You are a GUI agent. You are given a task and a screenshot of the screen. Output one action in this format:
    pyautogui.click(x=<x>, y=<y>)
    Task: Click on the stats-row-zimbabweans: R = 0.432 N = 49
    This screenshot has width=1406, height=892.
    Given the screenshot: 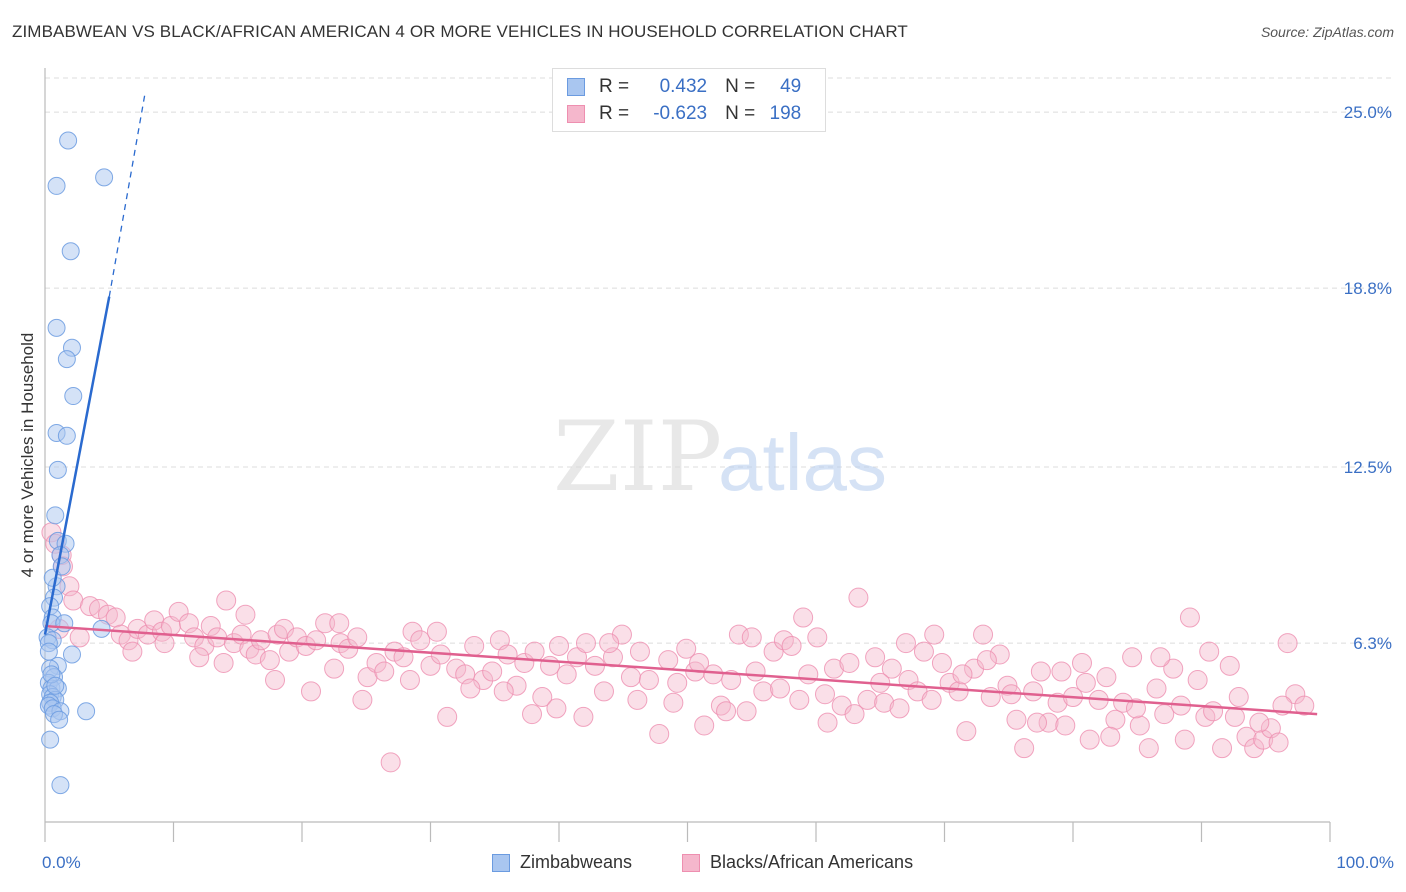 What is the action you would take?
    pyautogui.click(x=684, y=87)
    